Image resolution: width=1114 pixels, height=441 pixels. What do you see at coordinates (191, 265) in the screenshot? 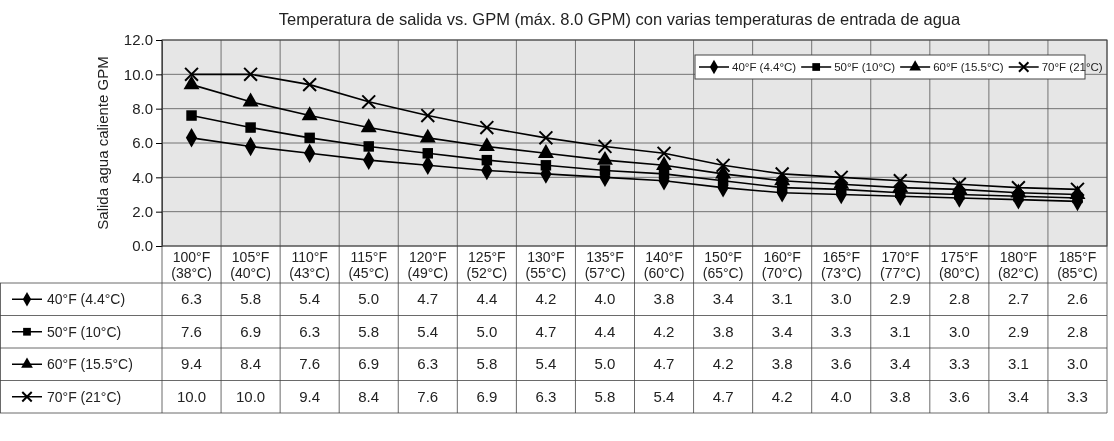
I see `x-tick-label: 100°F (38°C)` at bounding box center [191, 265].